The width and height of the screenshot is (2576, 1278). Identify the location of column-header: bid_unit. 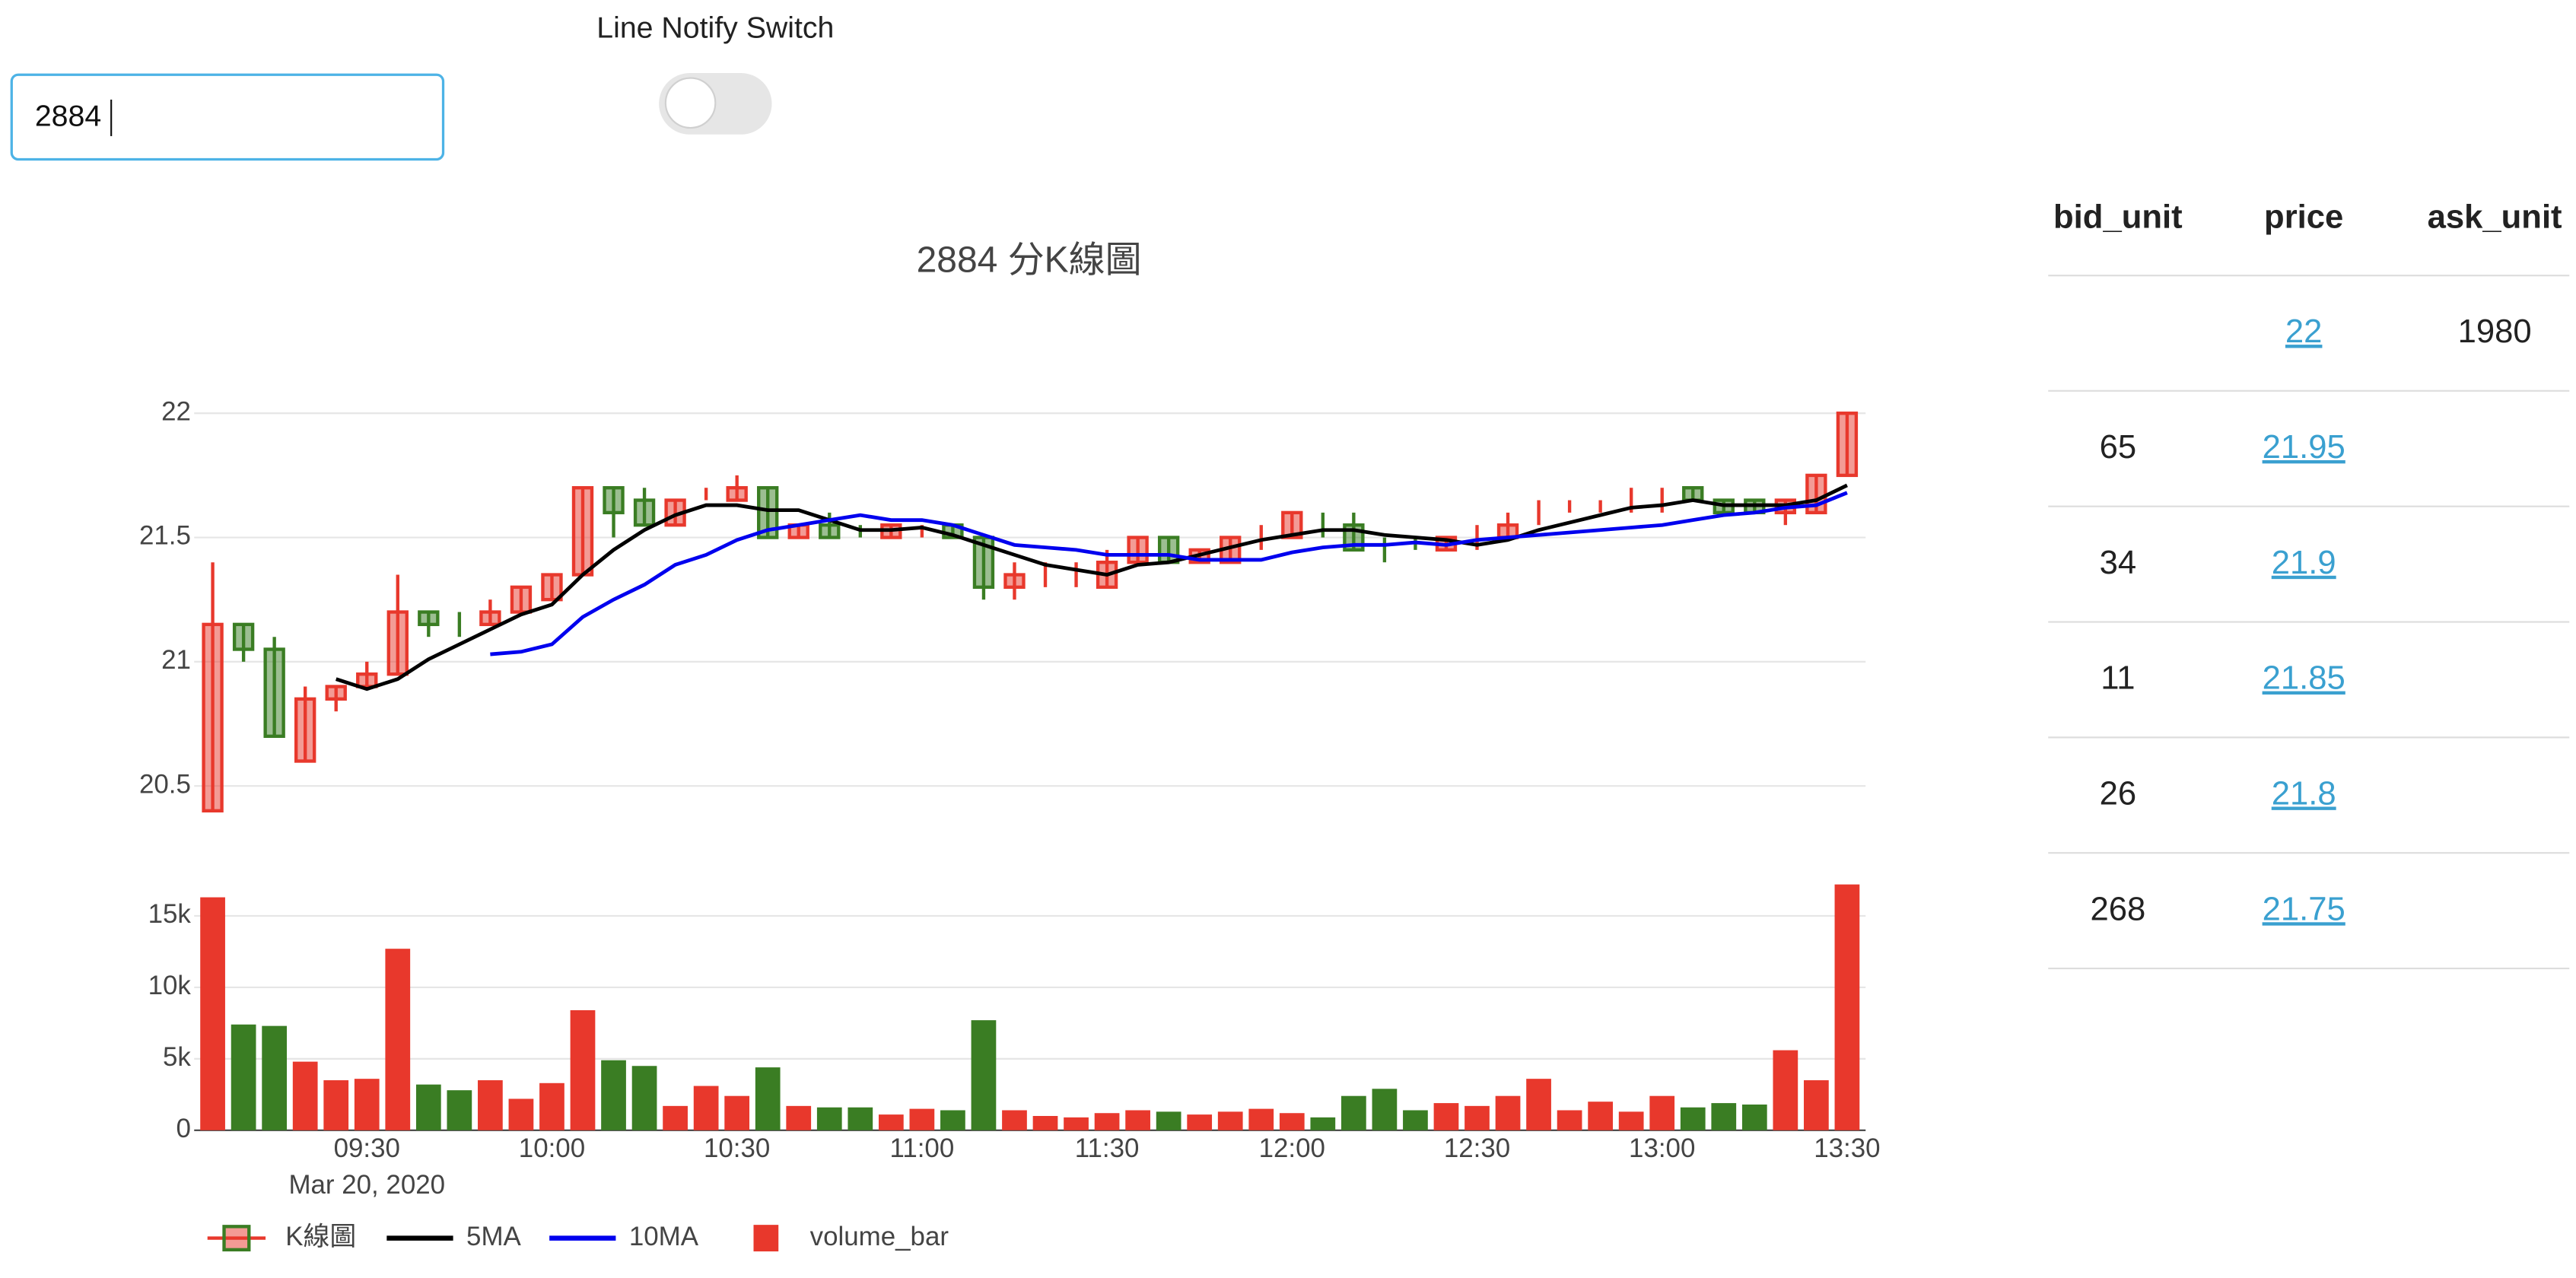
(2118, 217).